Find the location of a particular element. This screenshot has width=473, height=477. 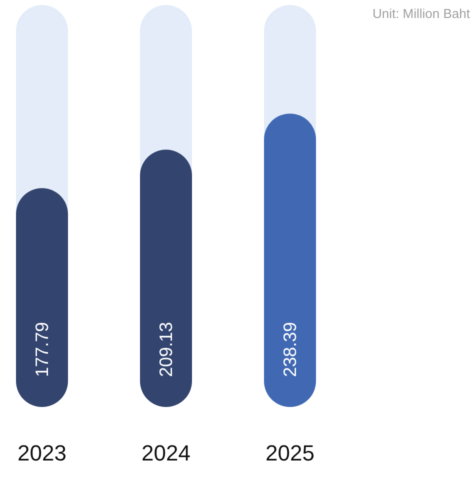

data-label: 177.79 is located at coordinates (42, 349).